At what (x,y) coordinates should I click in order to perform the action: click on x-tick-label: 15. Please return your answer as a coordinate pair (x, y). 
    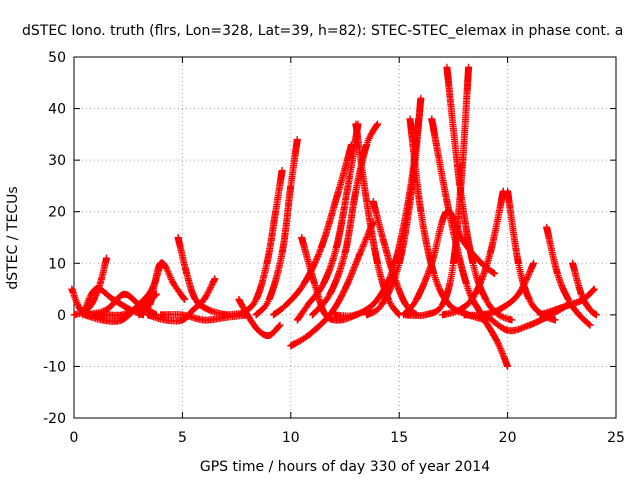
    Looking at the image, I should click on (399, 438).